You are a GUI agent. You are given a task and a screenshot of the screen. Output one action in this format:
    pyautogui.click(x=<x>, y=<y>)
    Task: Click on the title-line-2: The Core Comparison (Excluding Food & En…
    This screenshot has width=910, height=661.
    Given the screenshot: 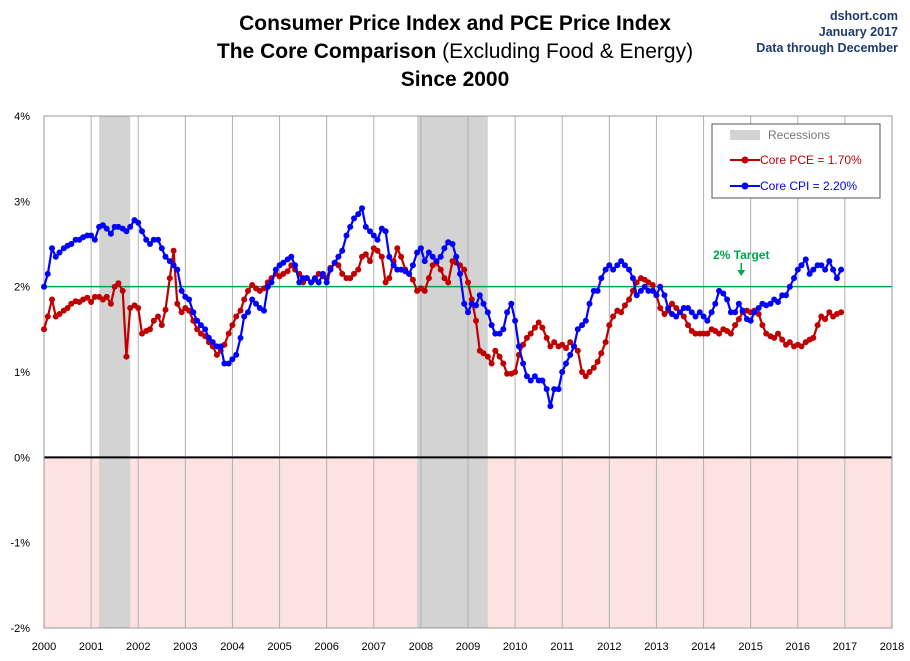 What is the action you would take?
    pyautogui.click(x=455, y=52)
    